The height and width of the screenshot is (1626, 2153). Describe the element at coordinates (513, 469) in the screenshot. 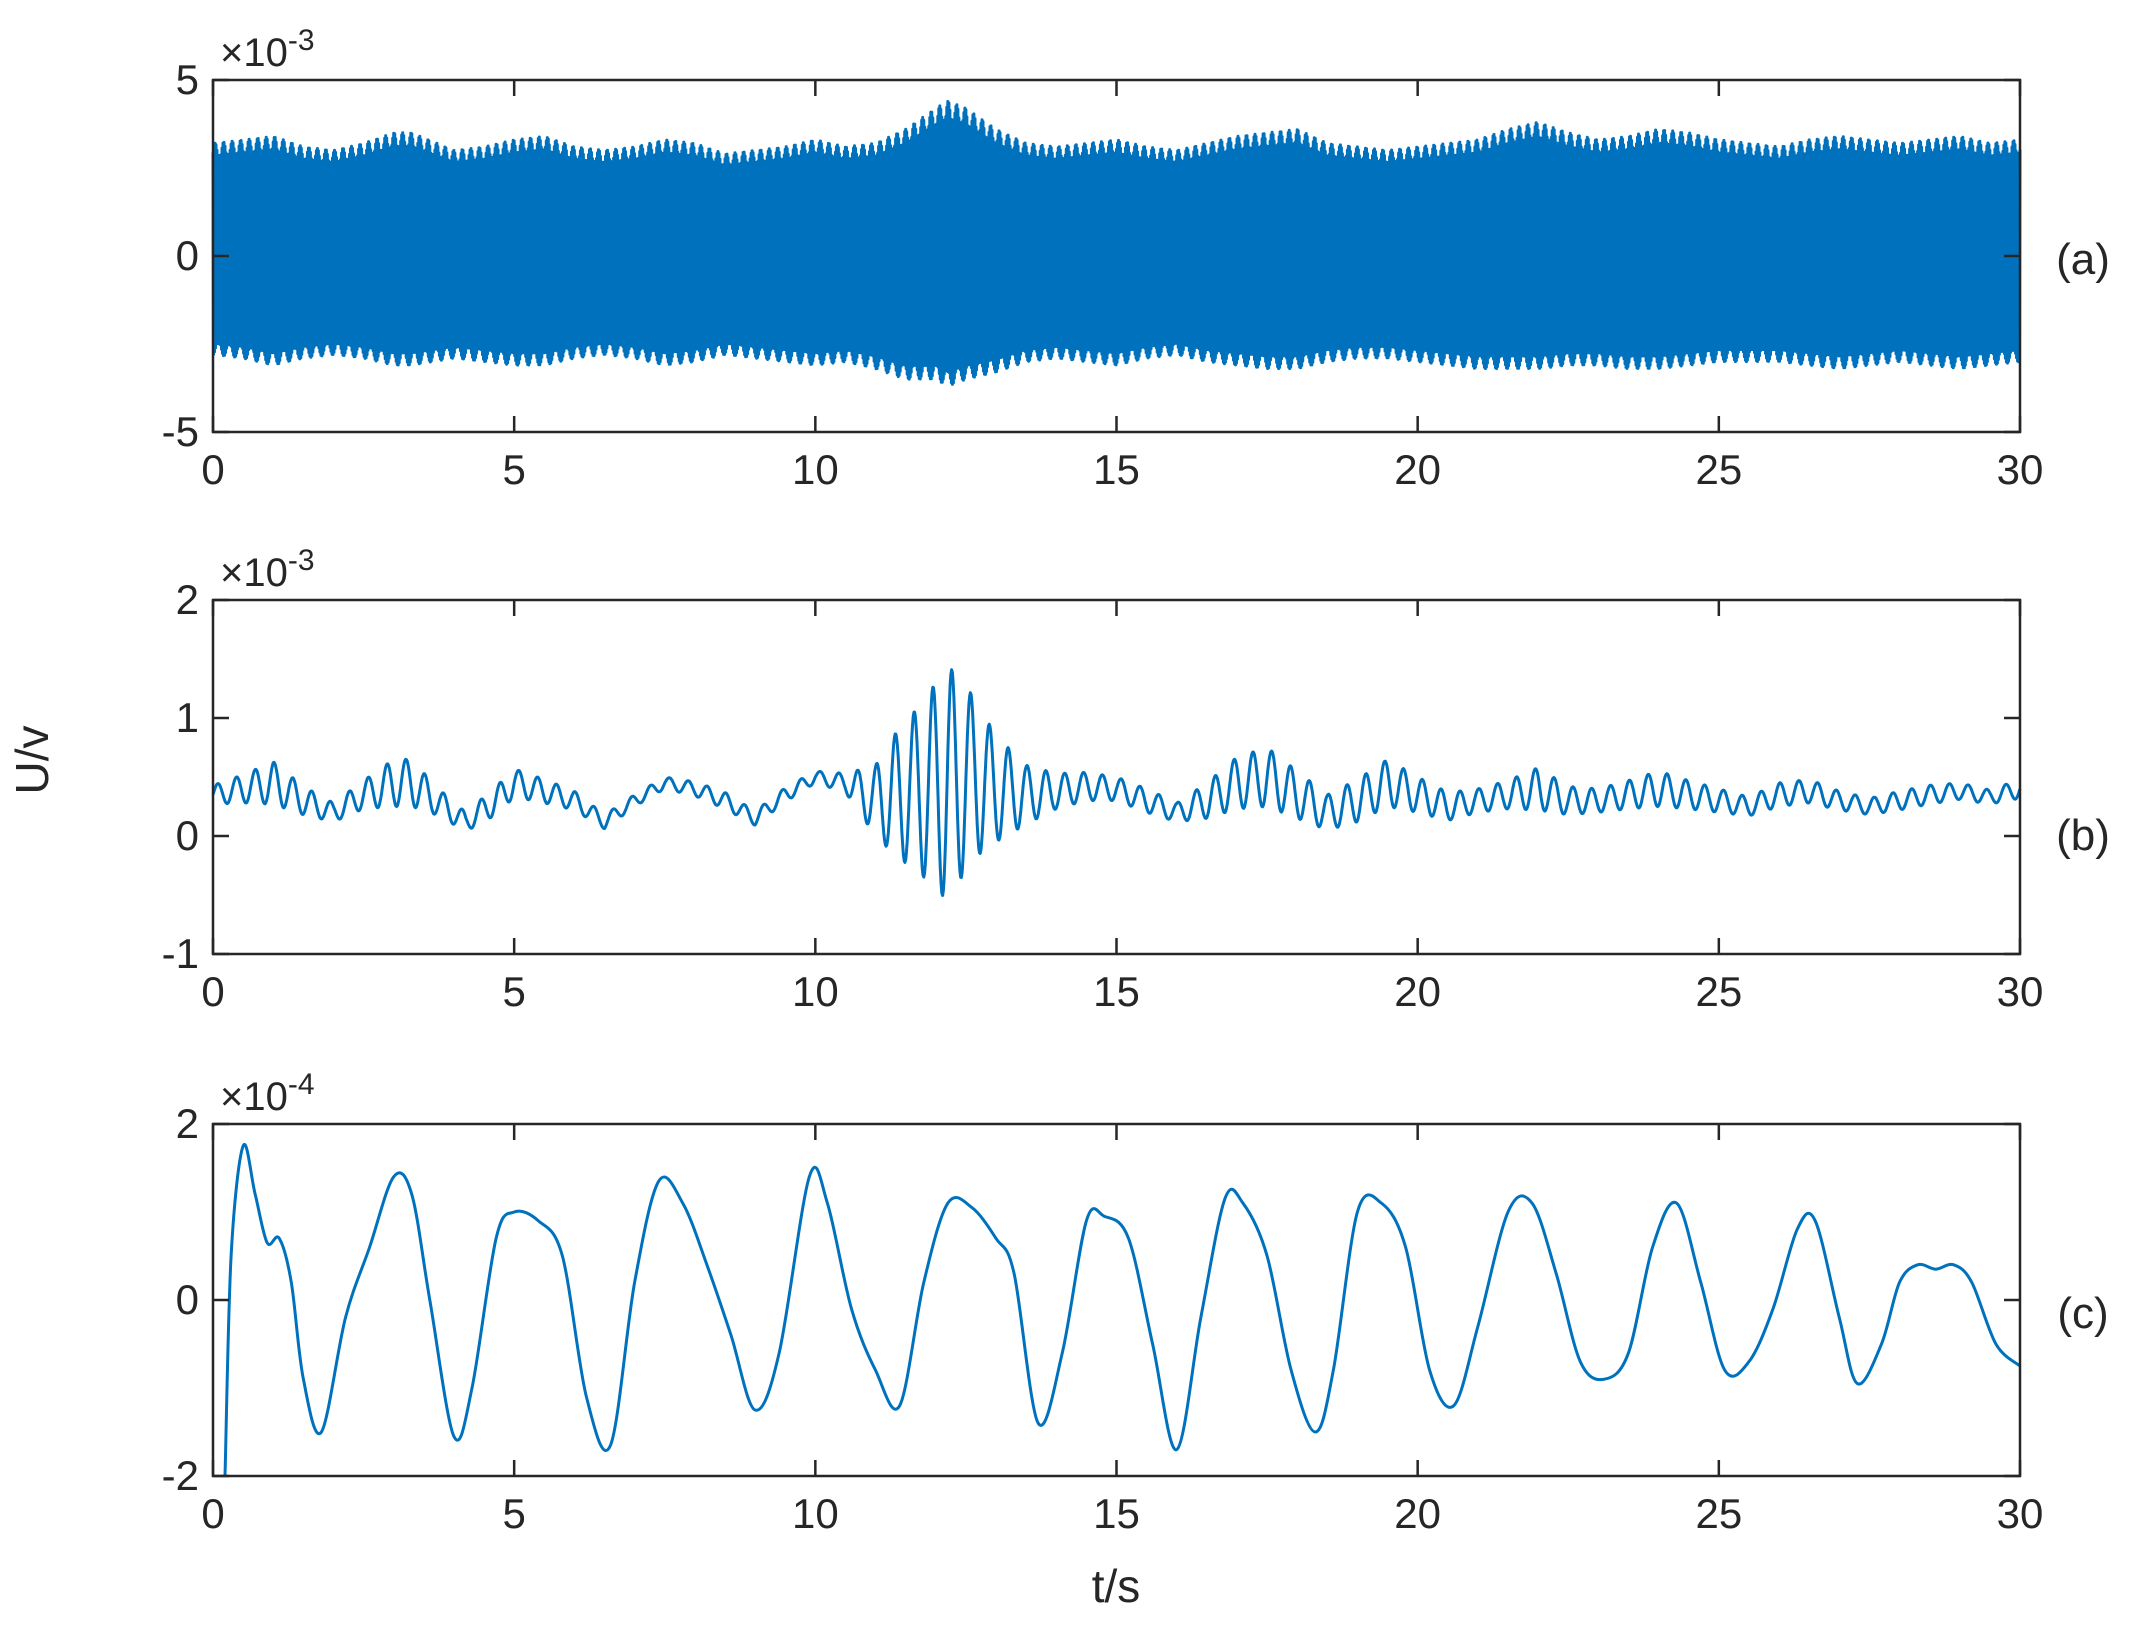

I see `panel-a-x-tick-label: 5` at that location.